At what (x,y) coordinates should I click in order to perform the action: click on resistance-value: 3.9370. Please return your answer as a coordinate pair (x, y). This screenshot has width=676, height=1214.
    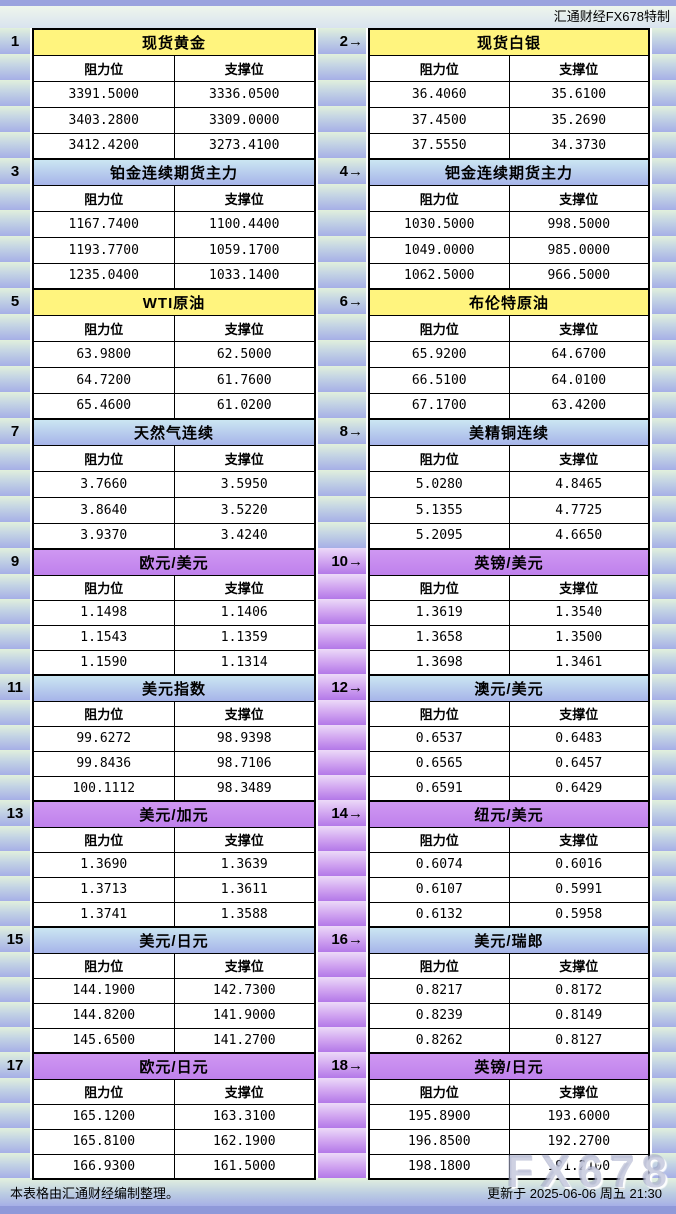
    Looking at the image, I should click on (103, 536).